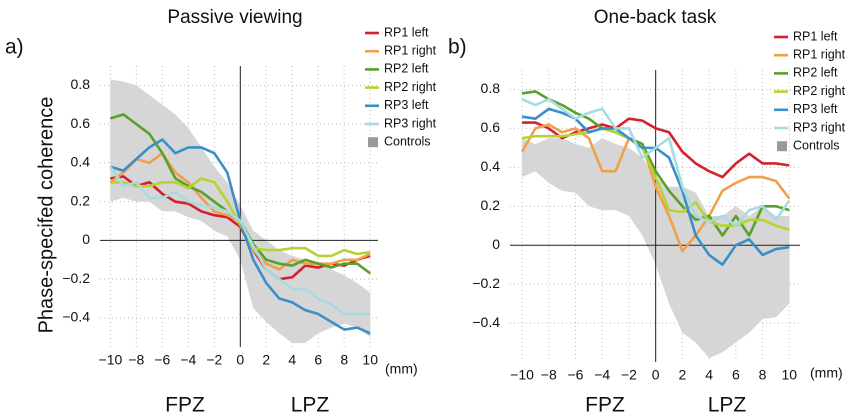  Describe the element at coordinates (457, 47) in the screenshot. I see `panel-label: b)` at that location.